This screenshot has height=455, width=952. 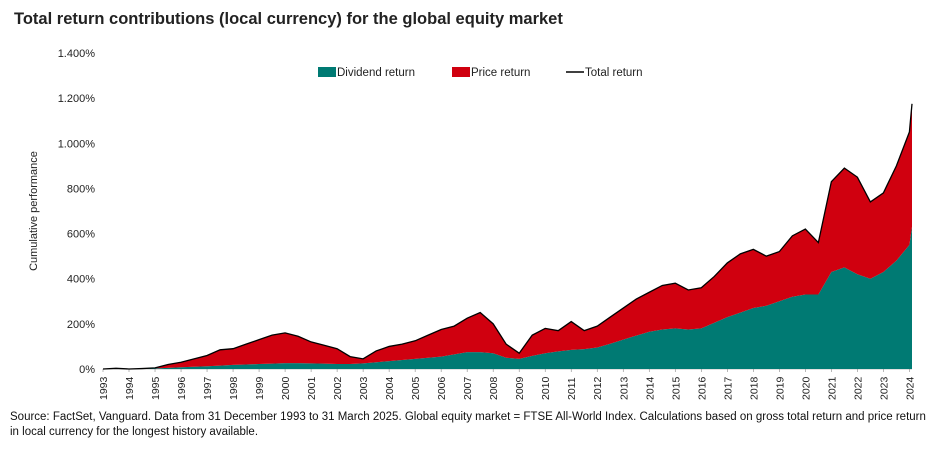 What do you see at coordinates (650, 388) in the screenshot?
I see `x-tick-label: 2014` at bounding box center [650, 388].